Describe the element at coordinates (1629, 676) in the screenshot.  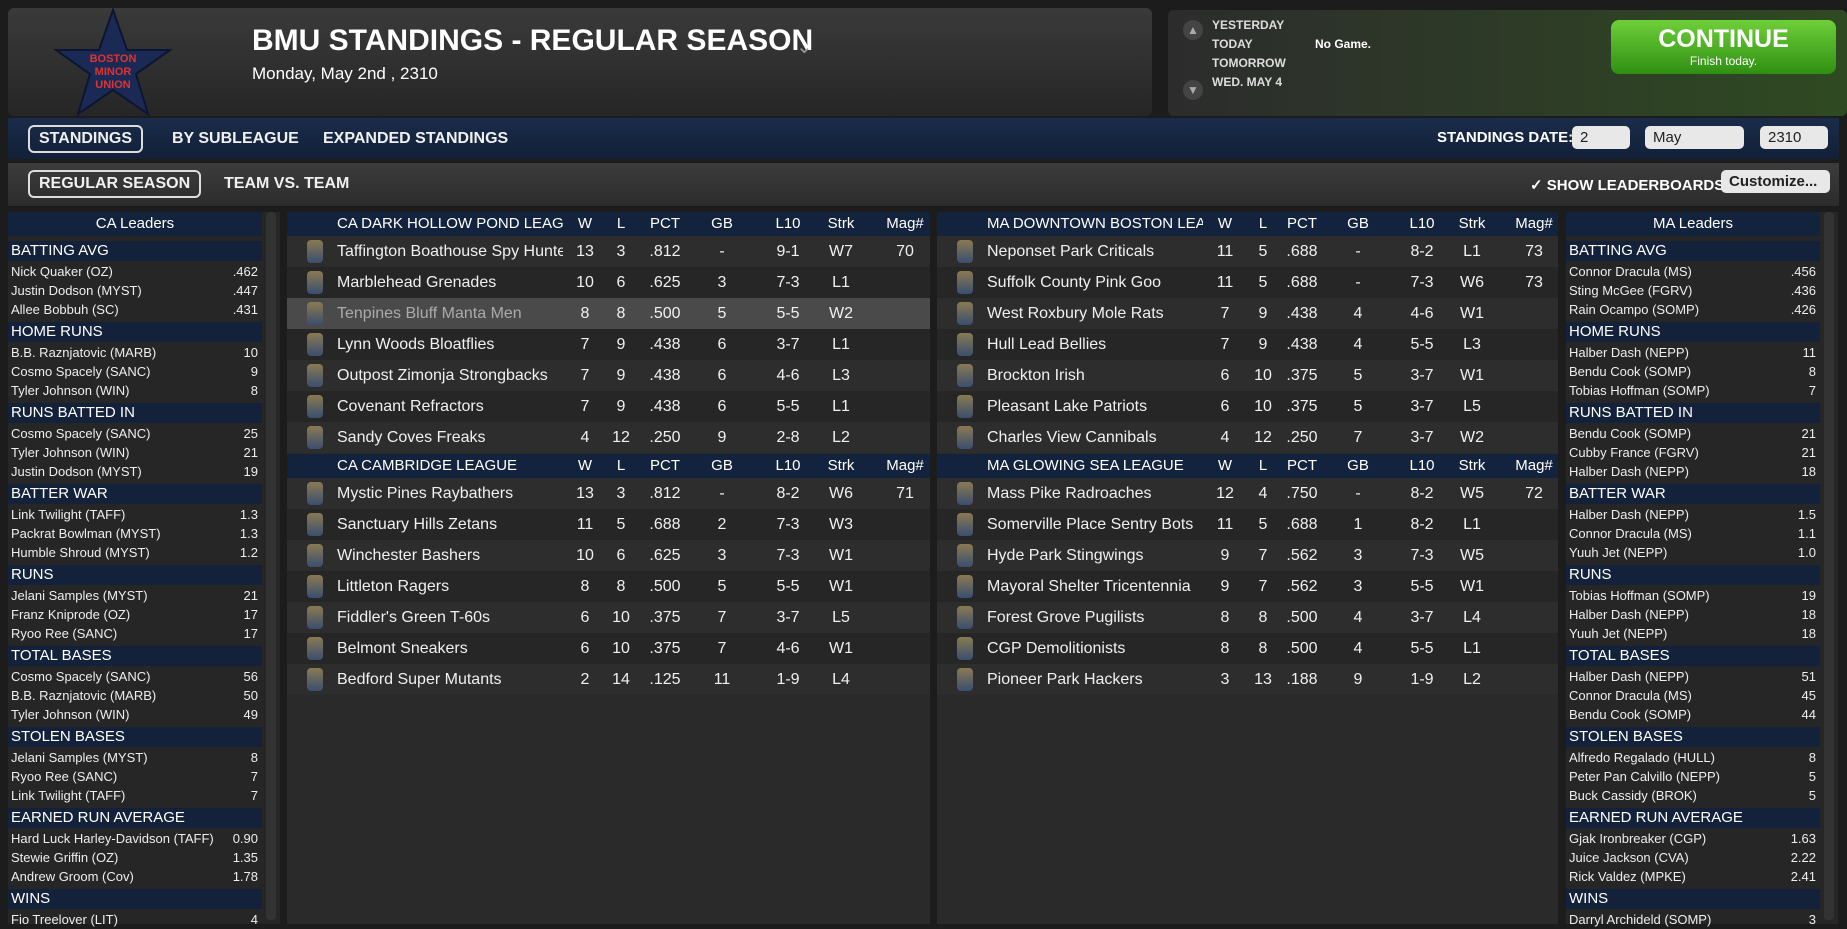
I see `leader-name: Halber Dash (NEPP)` at that location.